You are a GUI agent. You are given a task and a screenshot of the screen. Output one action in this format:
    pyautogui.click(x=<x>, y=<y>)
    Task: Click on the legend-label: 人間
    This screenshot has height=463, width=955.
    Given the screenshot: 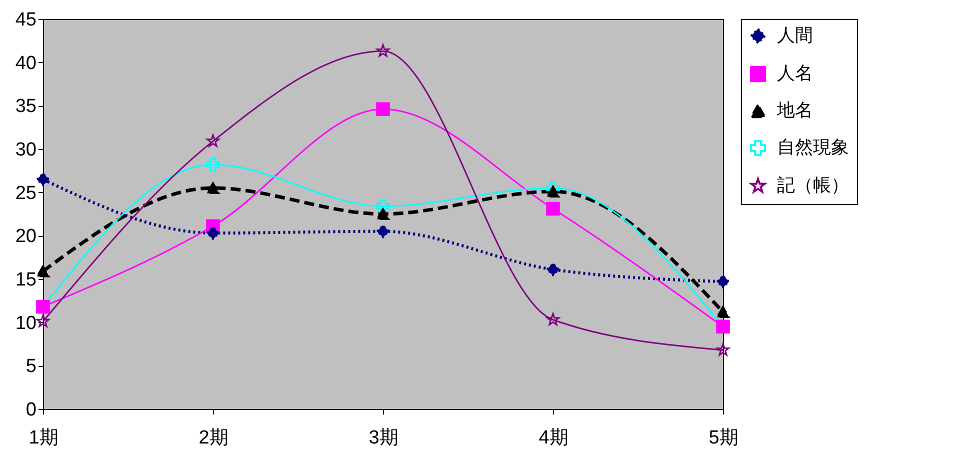 What is the action you would take?
    pyautogui.click(x=795, y=35)
    